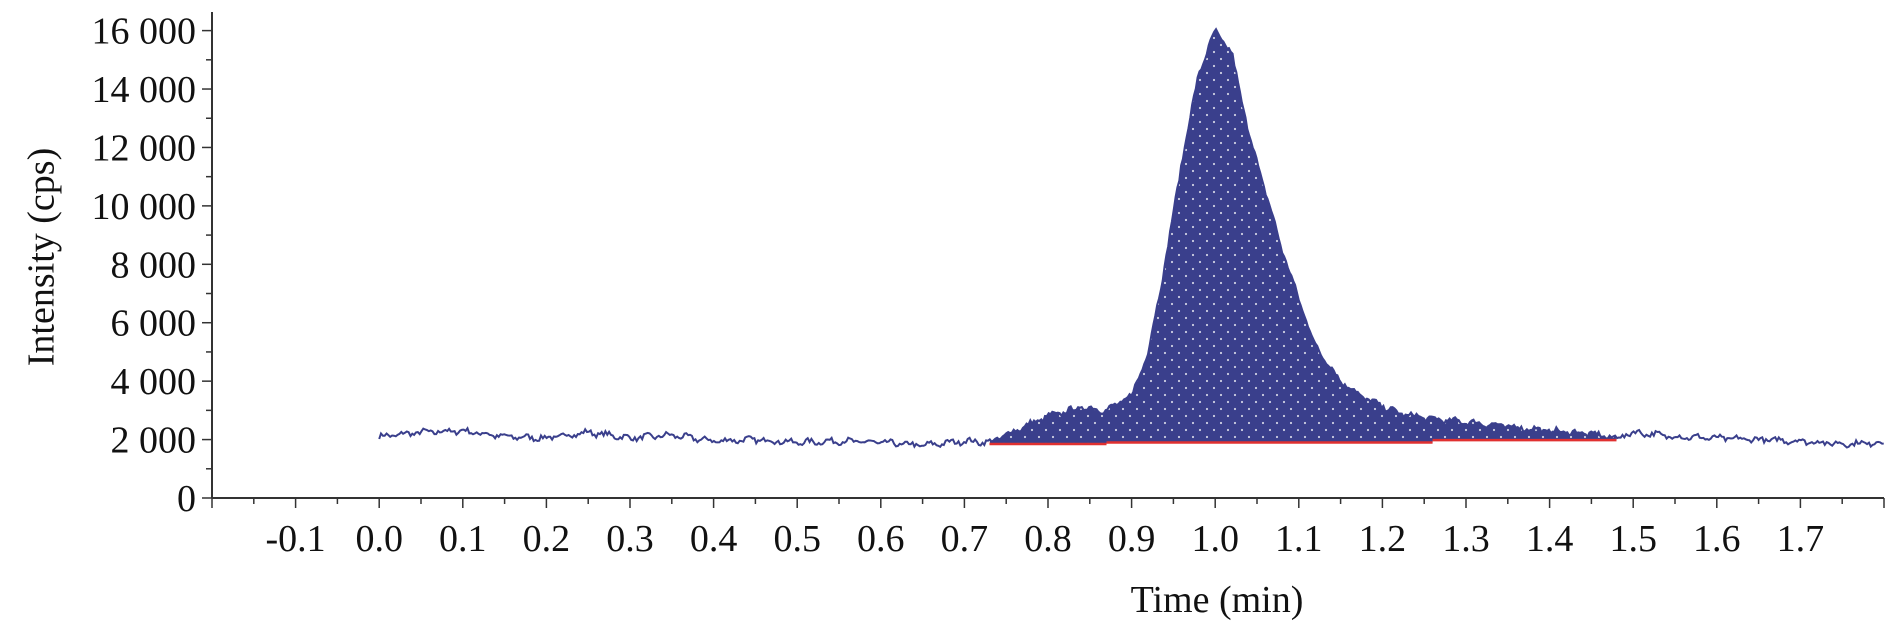 The height and width of the screenshot is (632, 1890). I want to click on y-tick-label: 4 000, so click(154, 382).